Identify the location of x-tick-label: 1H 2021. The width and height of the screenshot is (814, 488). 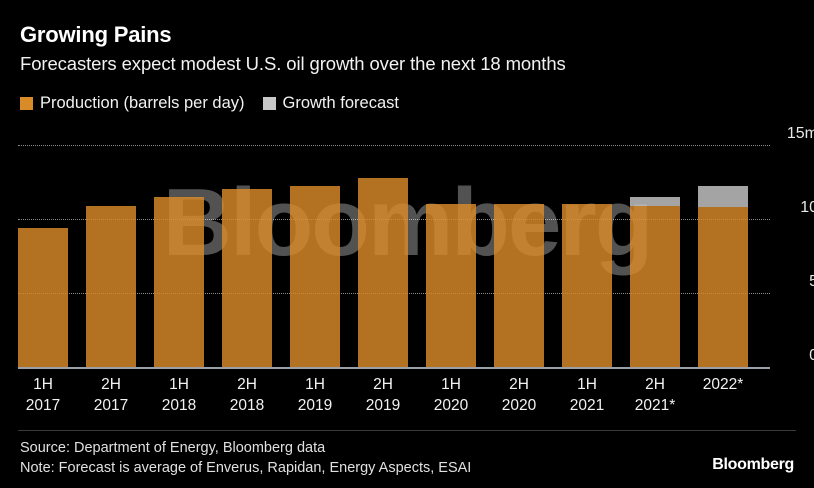
(587, 395).